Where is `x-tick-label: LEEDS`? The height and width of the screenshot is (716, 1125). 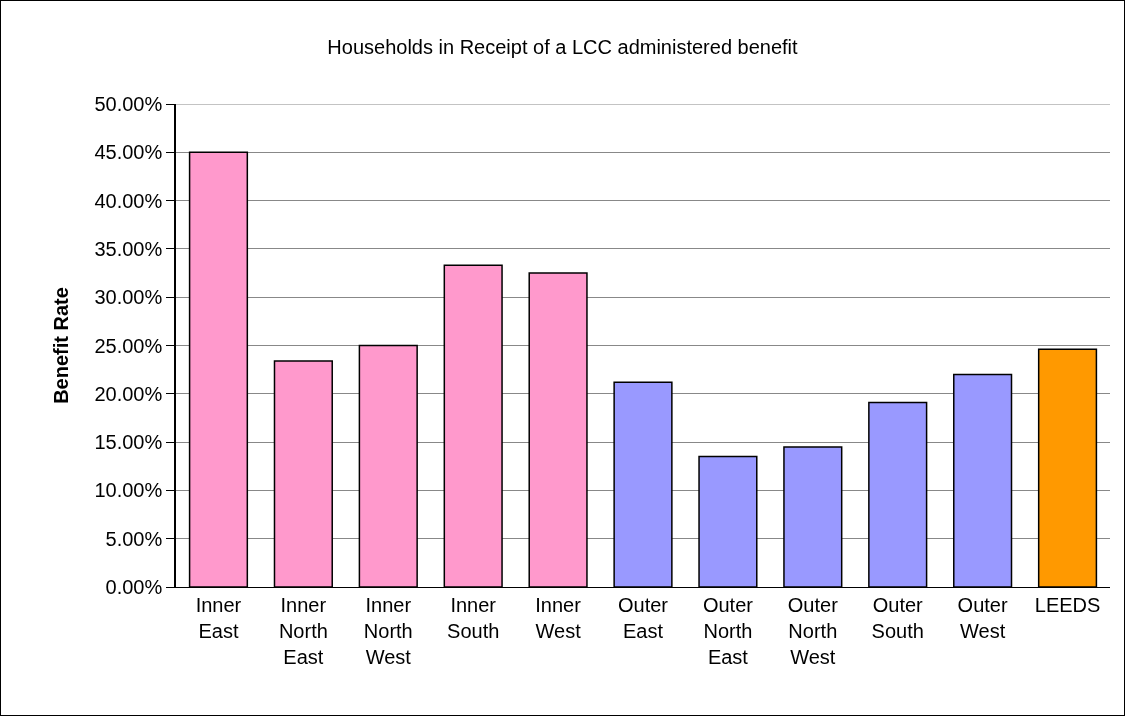 x-tick-label: LEEDS is located at coordinates (1067, 605).